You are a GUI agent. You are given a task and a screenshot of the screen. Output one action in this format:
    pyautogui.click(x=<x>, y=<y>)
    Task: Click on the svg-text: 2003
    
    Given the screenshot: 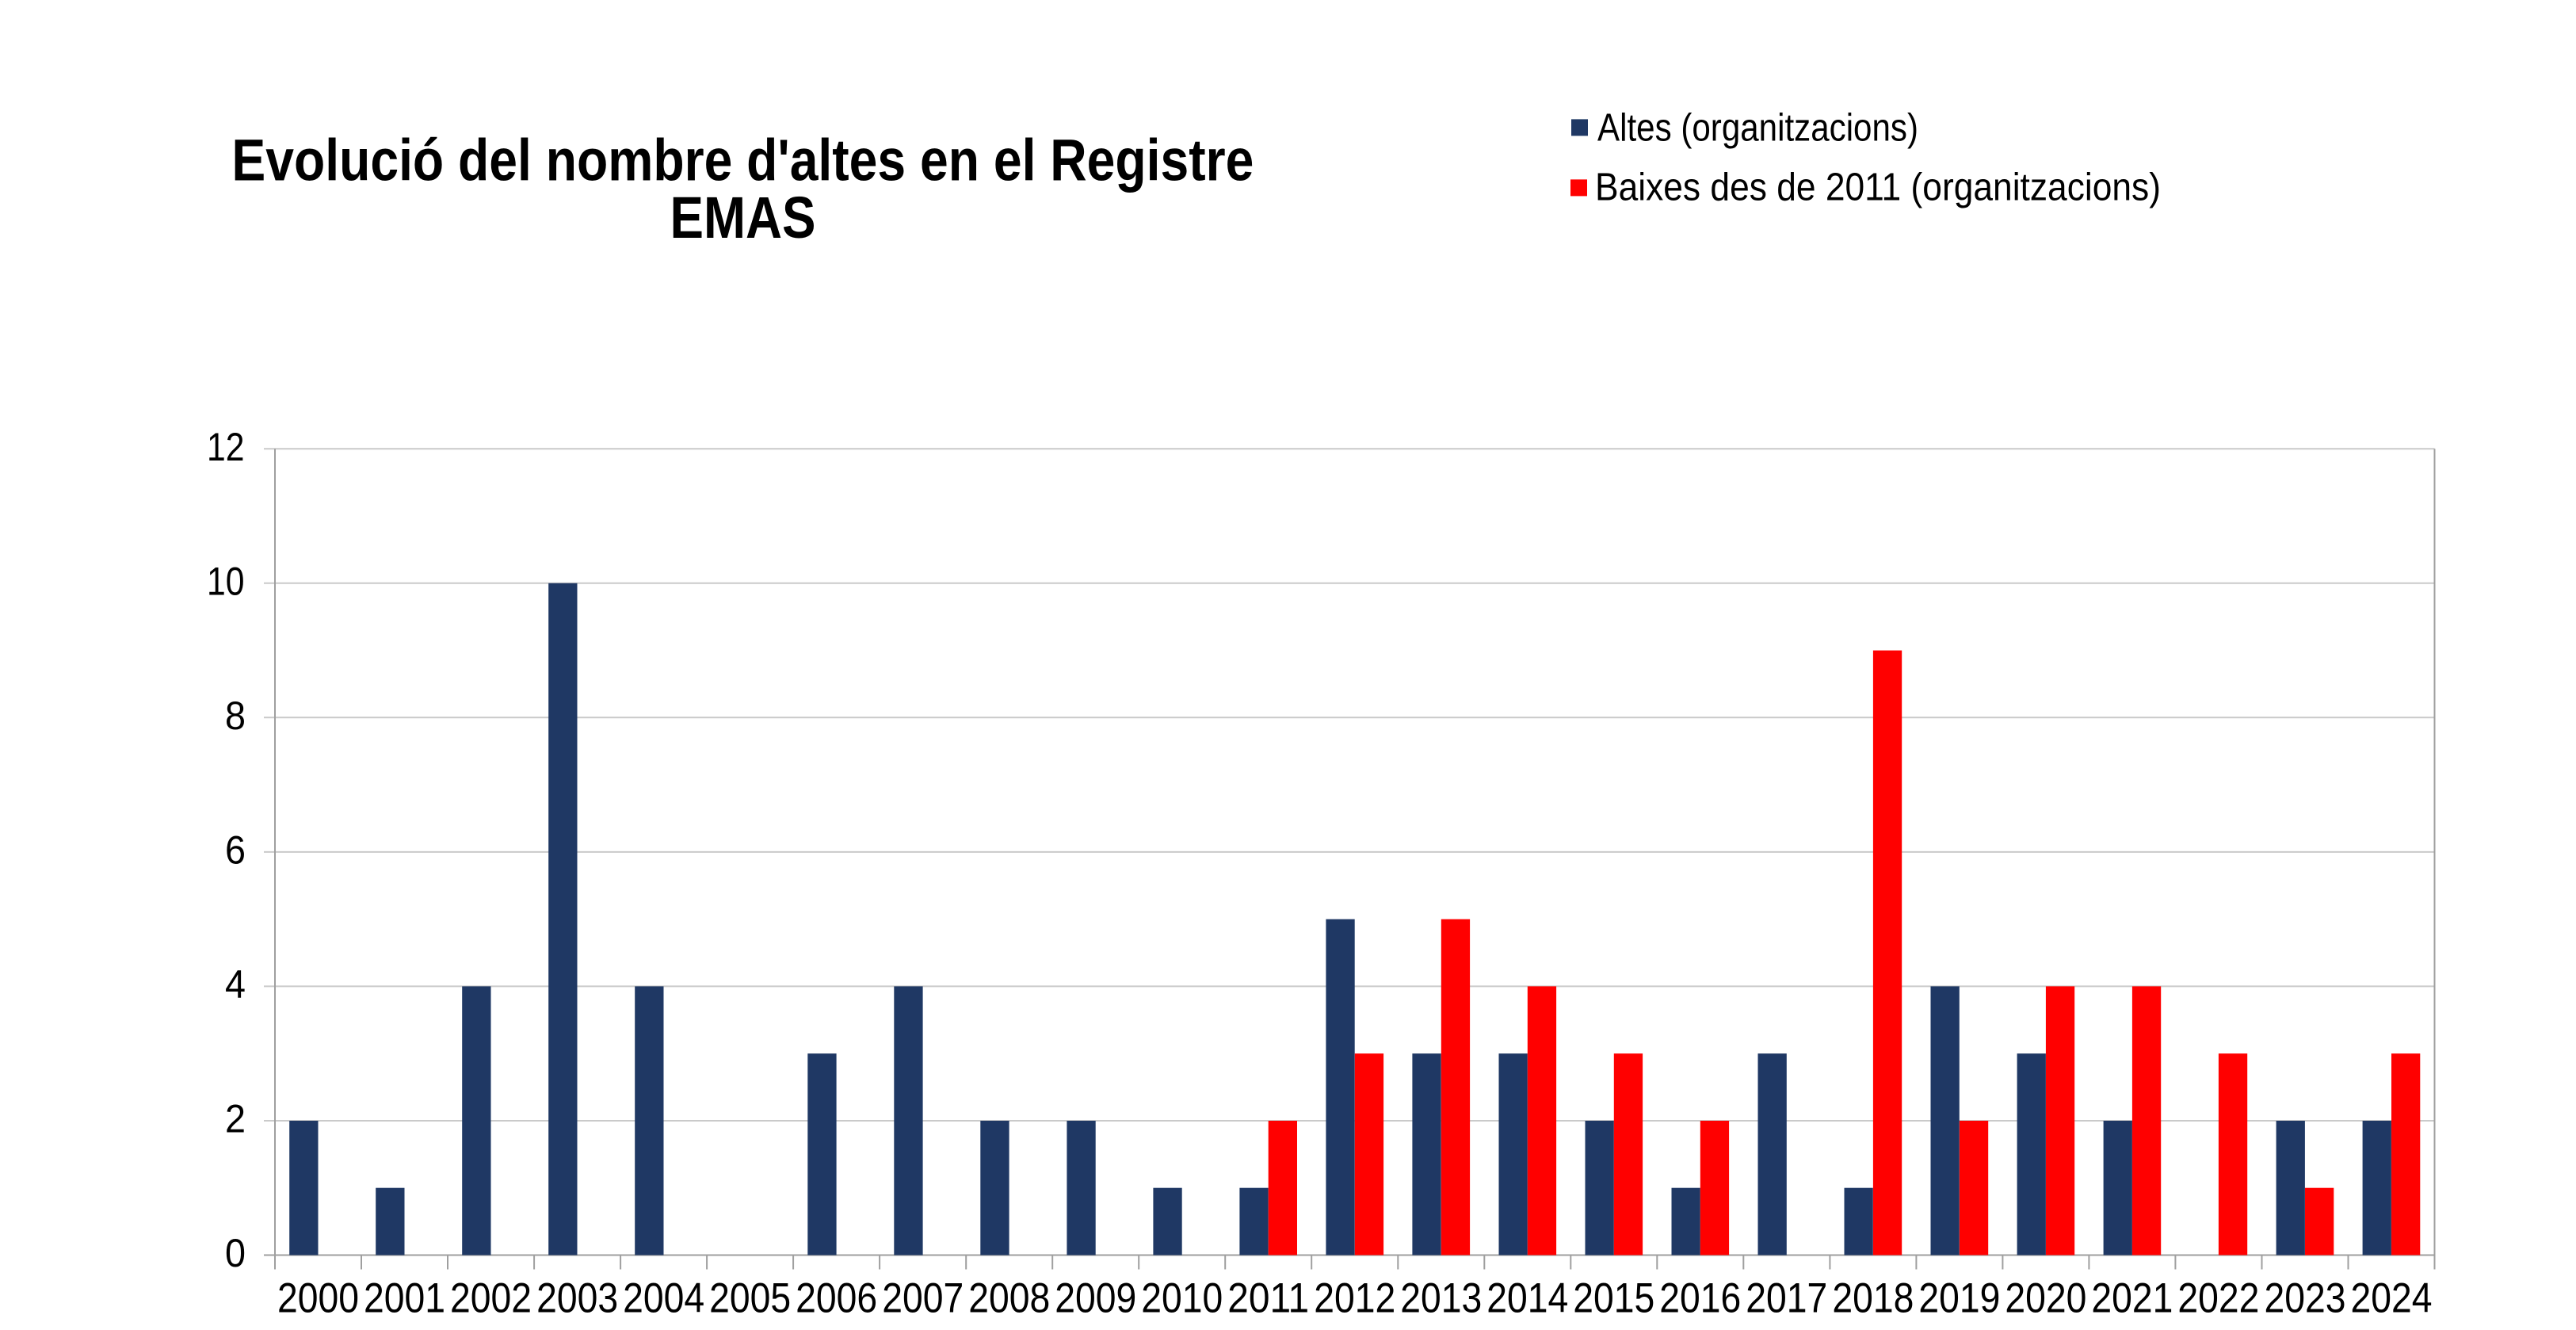 What is the action you would take?
    pyautogui.click(x=577, y=1298)
    